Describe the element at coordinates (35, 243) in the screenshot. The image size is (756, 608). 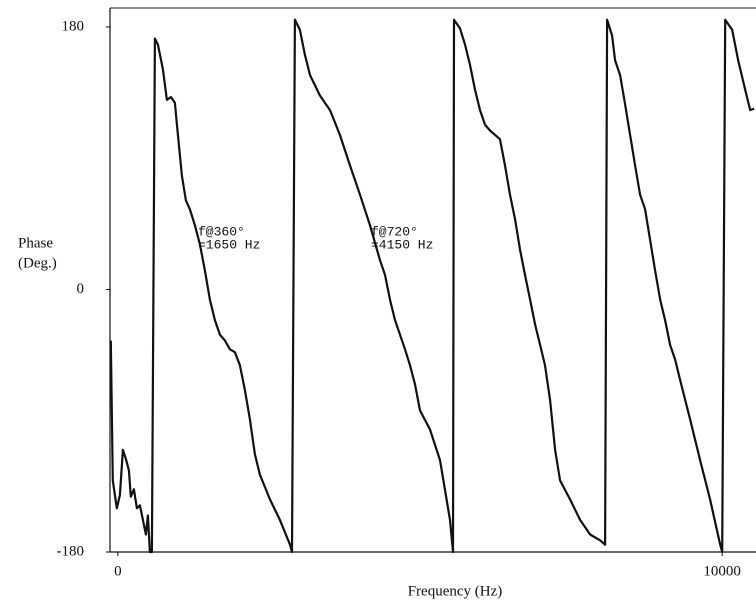
I see `y-axis-label: Phase` at that location.